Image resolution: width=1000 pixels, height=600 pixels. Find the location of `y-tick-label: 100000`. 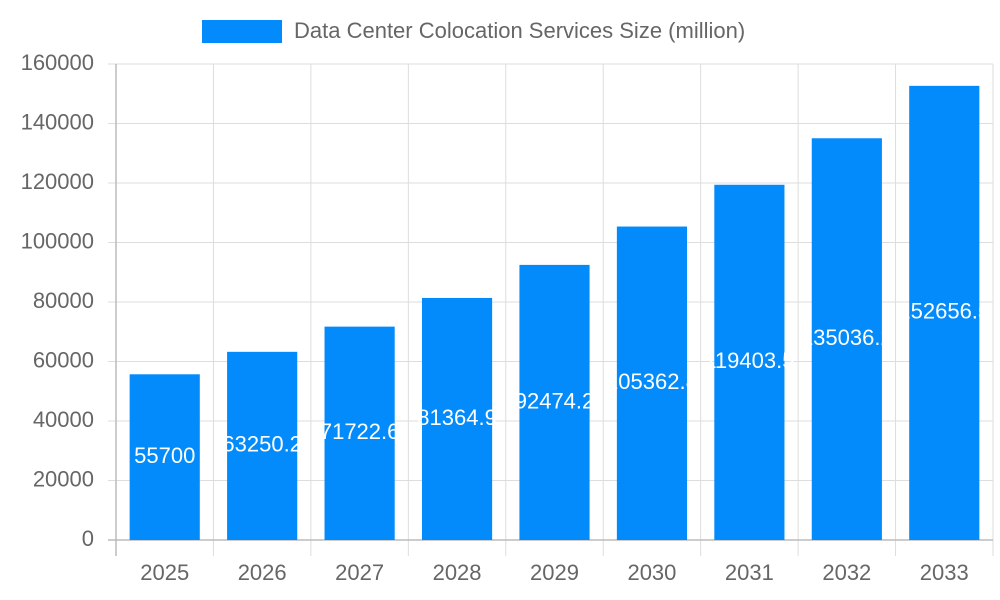

y-tick-label: 100000 is located at coordinates (57, 240).